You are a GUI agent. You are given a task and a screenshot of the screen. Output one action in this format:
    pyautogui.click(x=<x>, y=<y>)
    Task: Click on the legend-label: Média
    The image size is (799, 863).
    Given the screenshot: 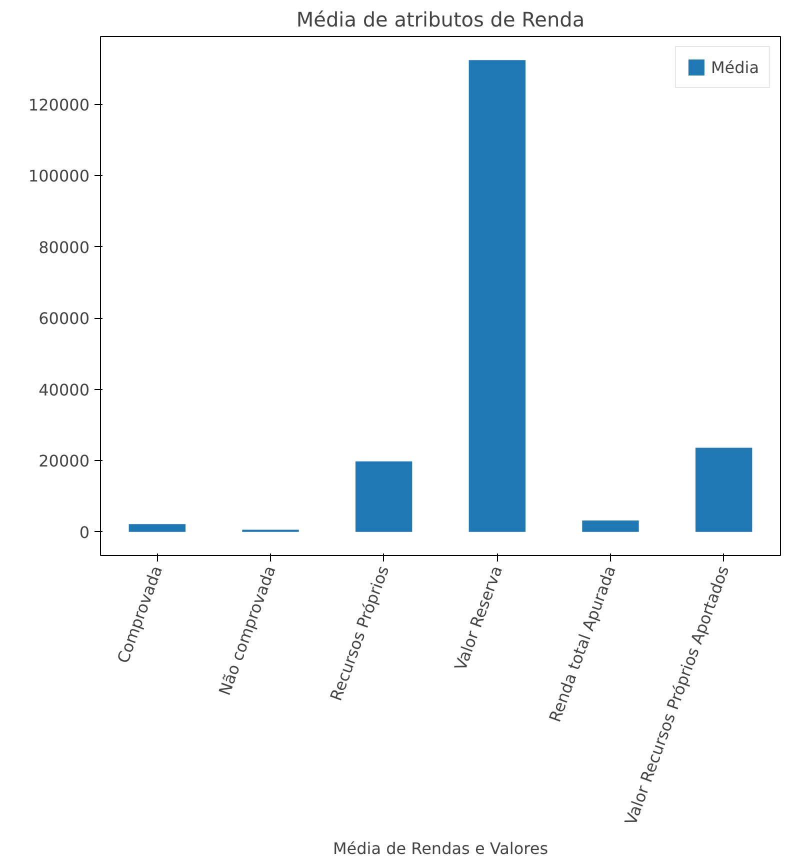 What is the action you would take?
    pyautogui.click(x=734, y=67)
    